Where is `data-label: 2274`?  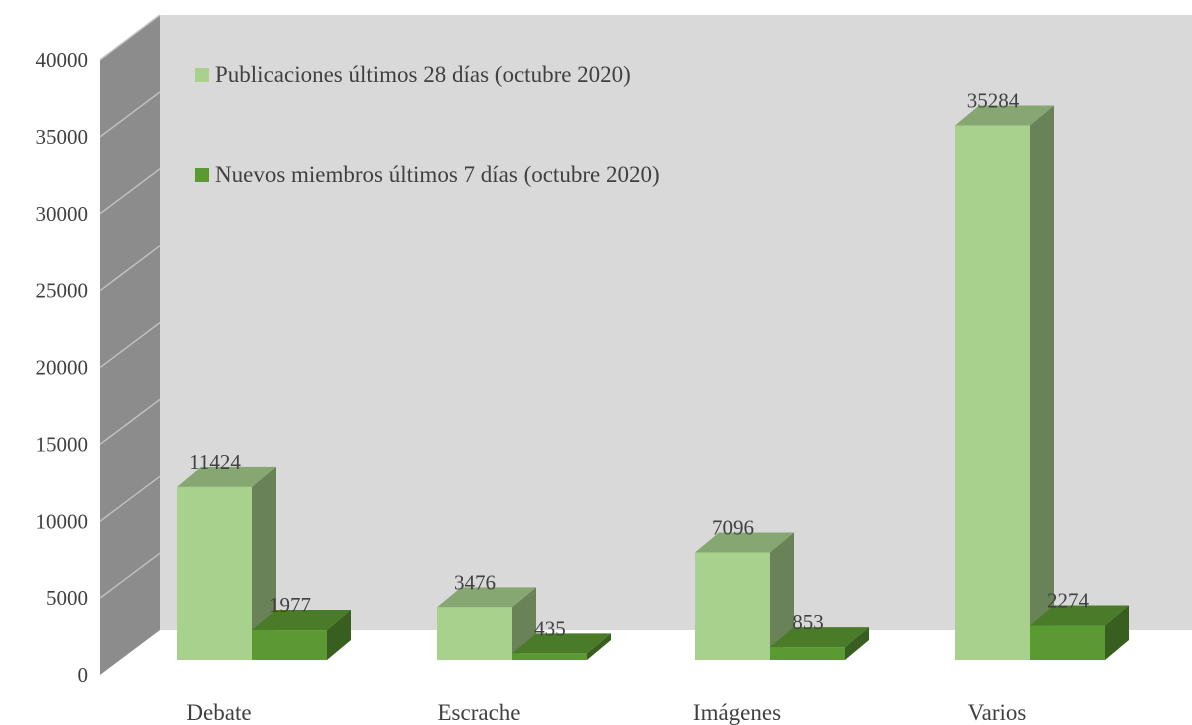
data-label: 2274 is located at coordinates (1068, 601).